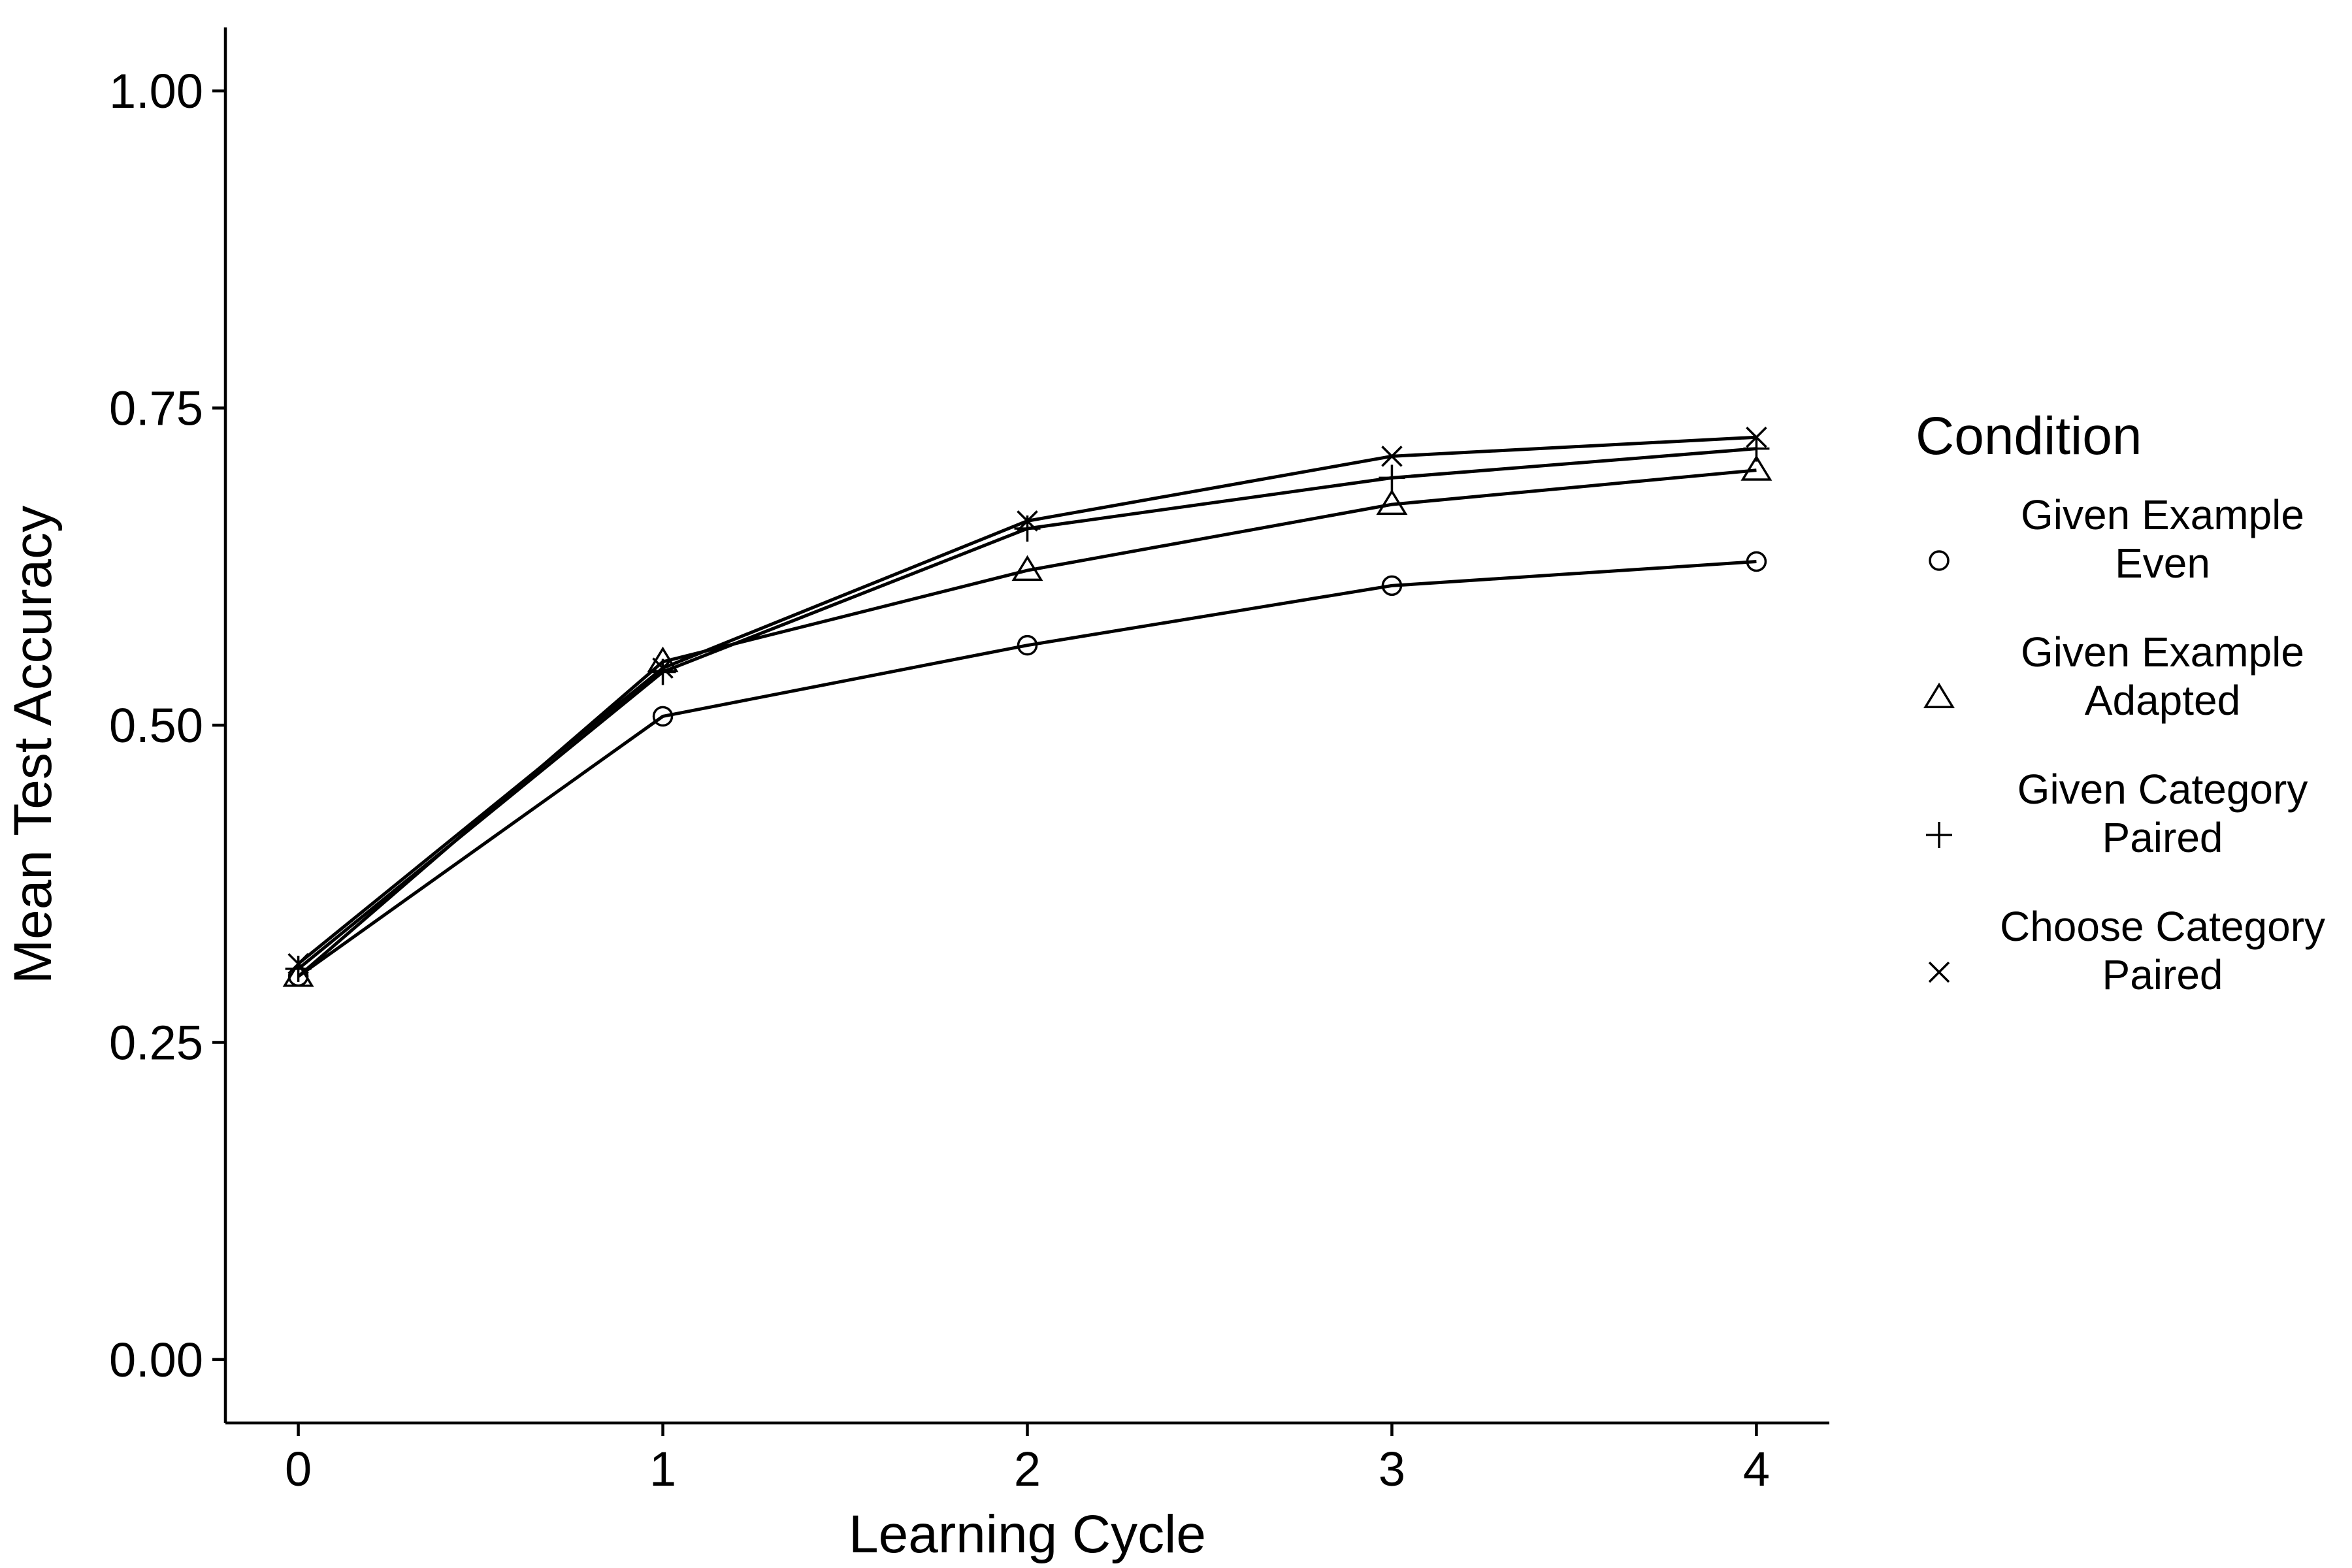 The height and width of the screenshot is (1568, 2352). What do you see at coordinates (1392, 1469) in the screenshot?
I see `x-tick-label: 3` at bounding box center [1392, 1469].